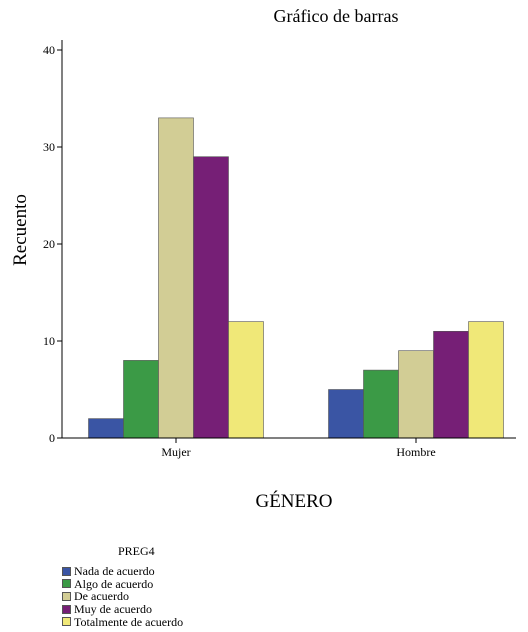  What do you see at coordinates (136, 551) in the screenshot?
I see `legend-title: PREG4` at bounding box center [136, 551].